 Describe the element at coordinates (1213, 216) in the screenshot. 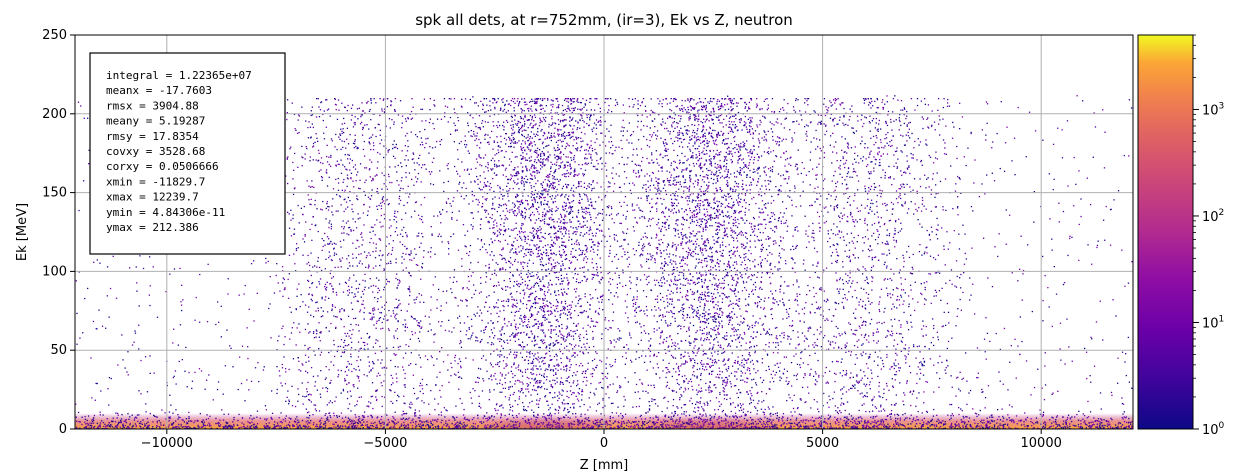

I see `colorbar-tick-label: 10²` at that location.